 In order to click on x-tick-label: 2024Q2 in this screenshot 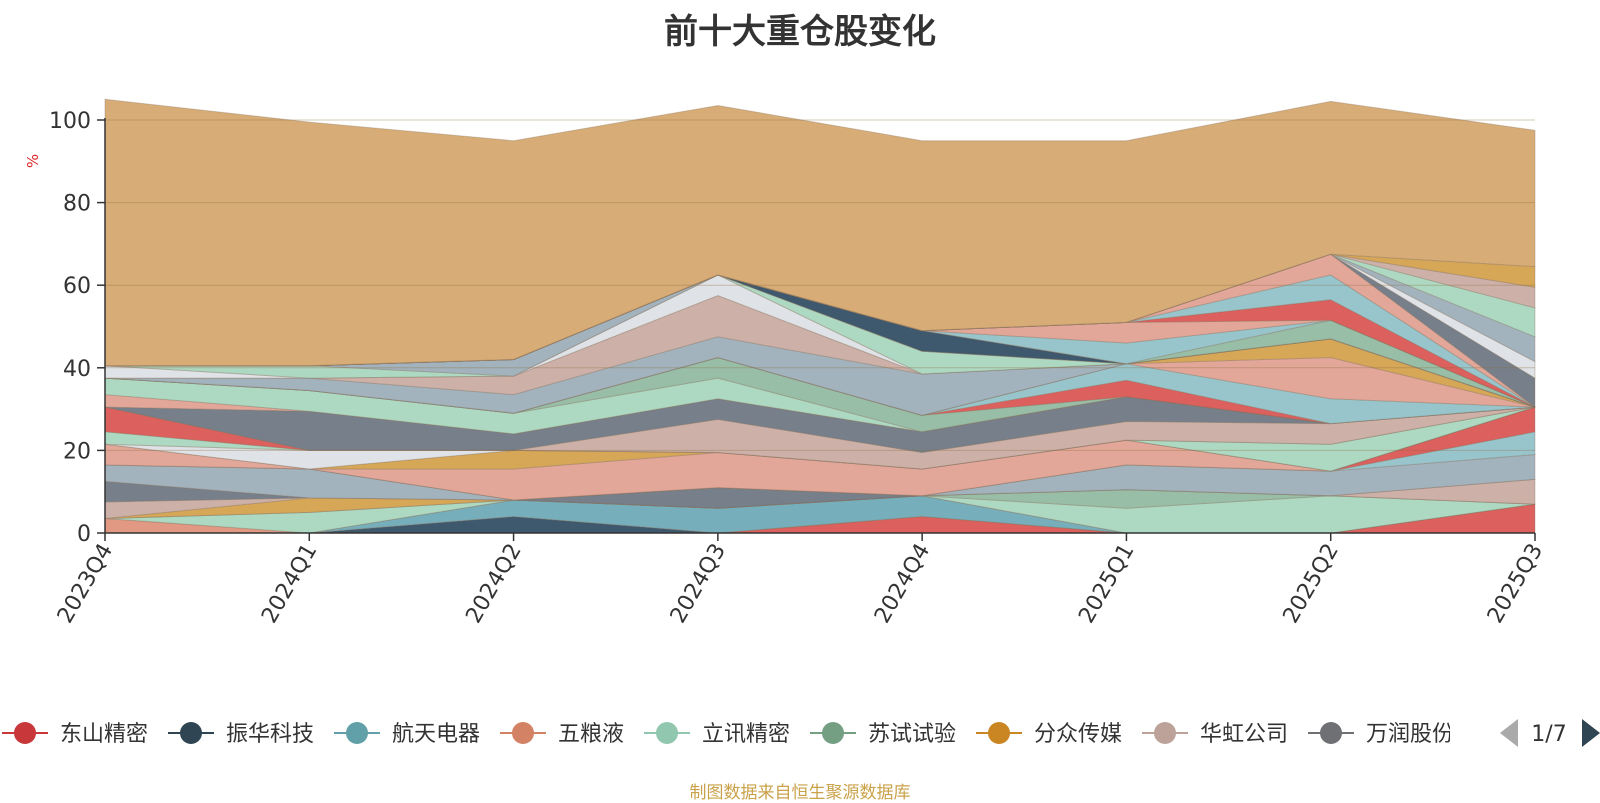, I will do `click(493, 584)`.